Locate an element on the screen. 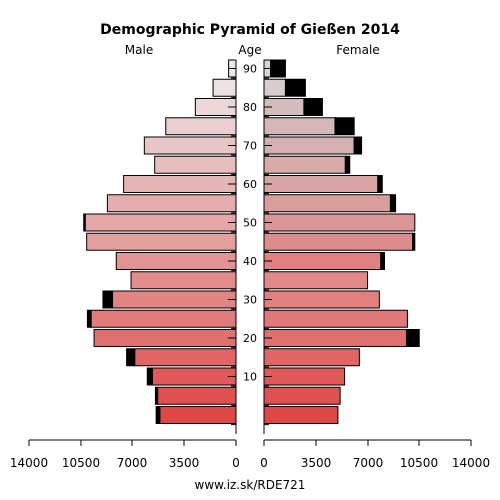 Image resolution: width=500 pixels, height=500 pixels. age-tick-label: 50 is located at coordinates (250, 223).